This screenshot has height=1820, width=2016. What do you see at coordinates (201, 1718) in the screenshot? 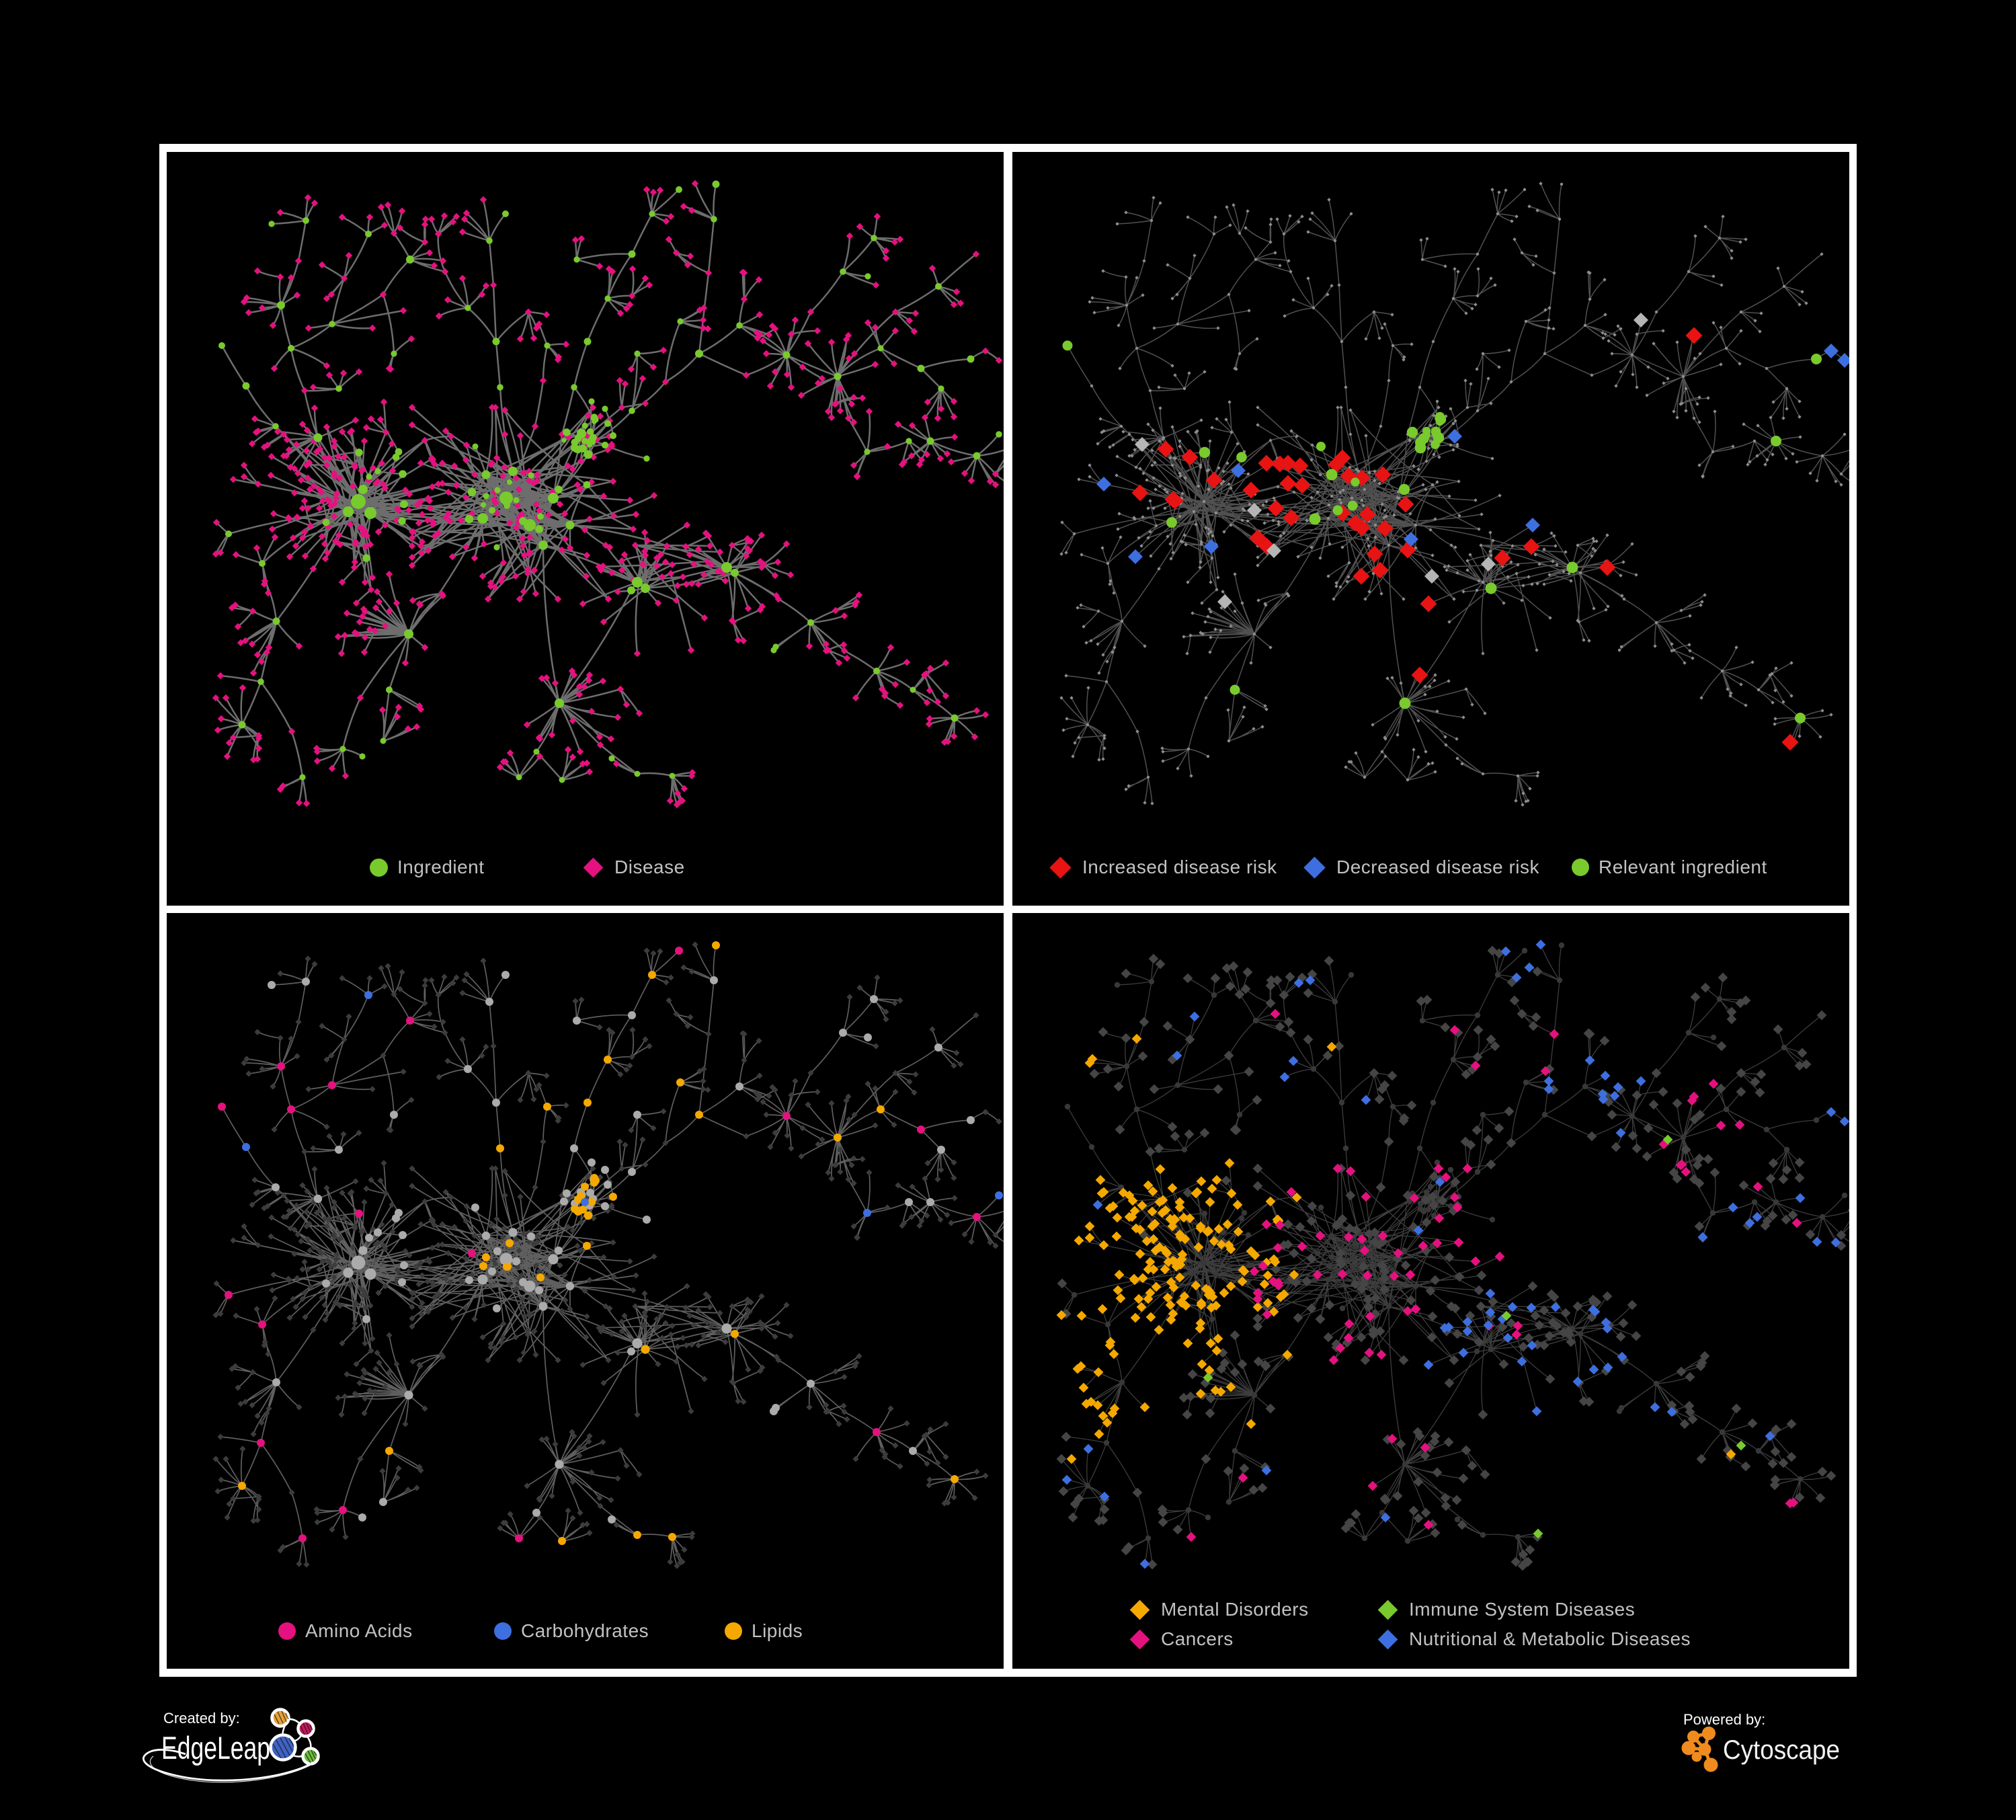
I see `svg-text: Created by:` at bounding box center [201, 1718].